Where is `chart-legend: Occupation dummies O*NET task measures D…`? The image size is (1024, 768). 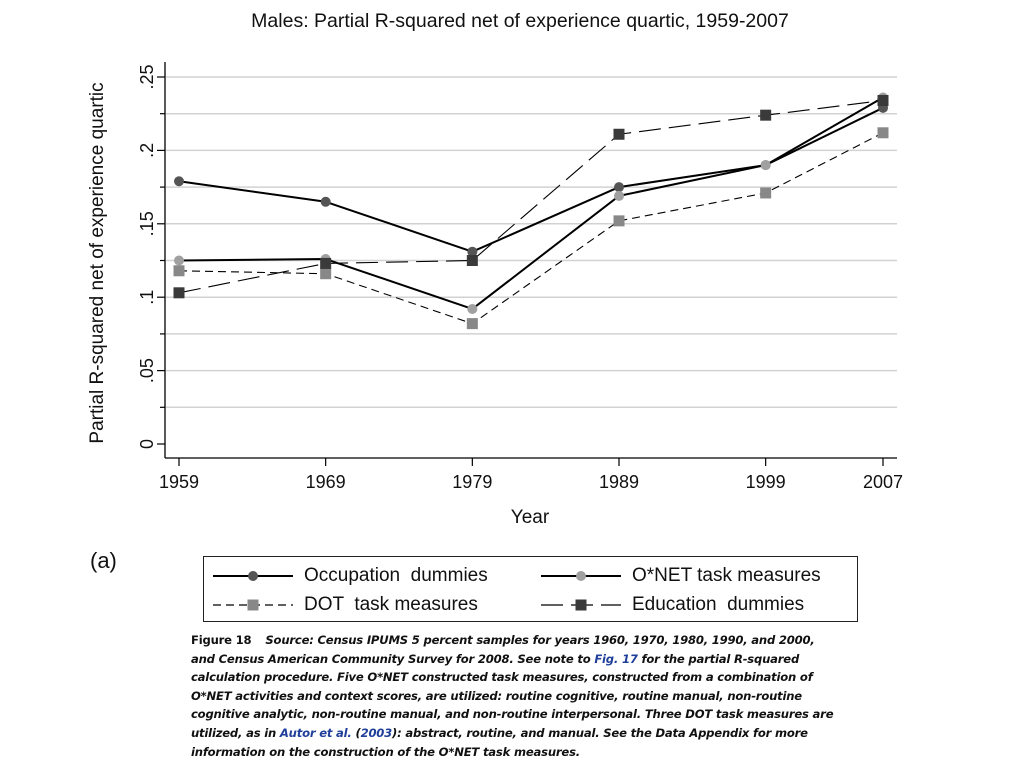
chart-legend: Occupation dummies O*NET task measures D… is located at coordinates (530, 589).